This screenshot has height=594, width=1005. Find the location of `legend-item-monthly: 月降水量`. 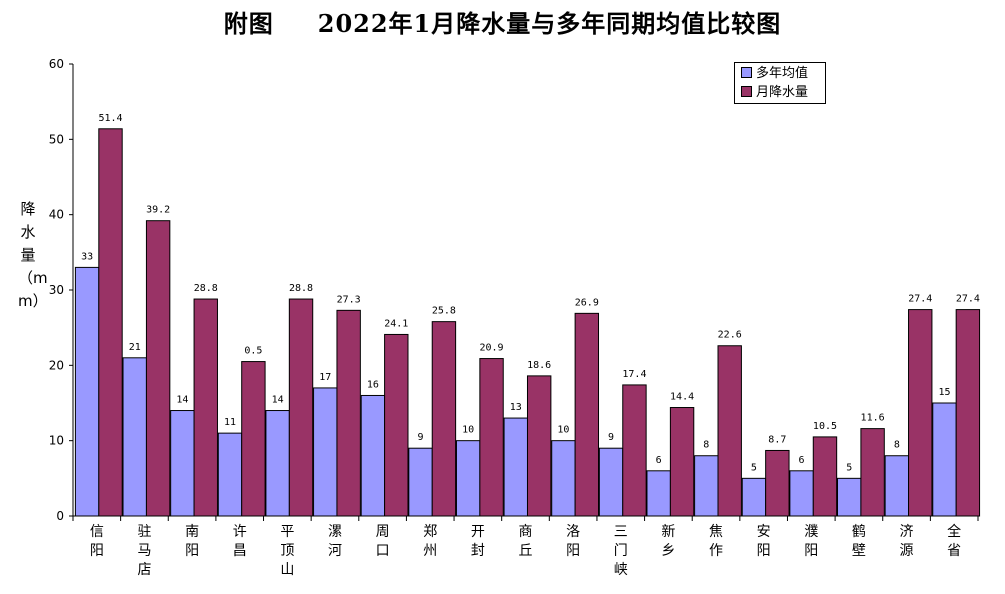

legend-item-monthly: 月降水量 is located at coordinates (774, 93).